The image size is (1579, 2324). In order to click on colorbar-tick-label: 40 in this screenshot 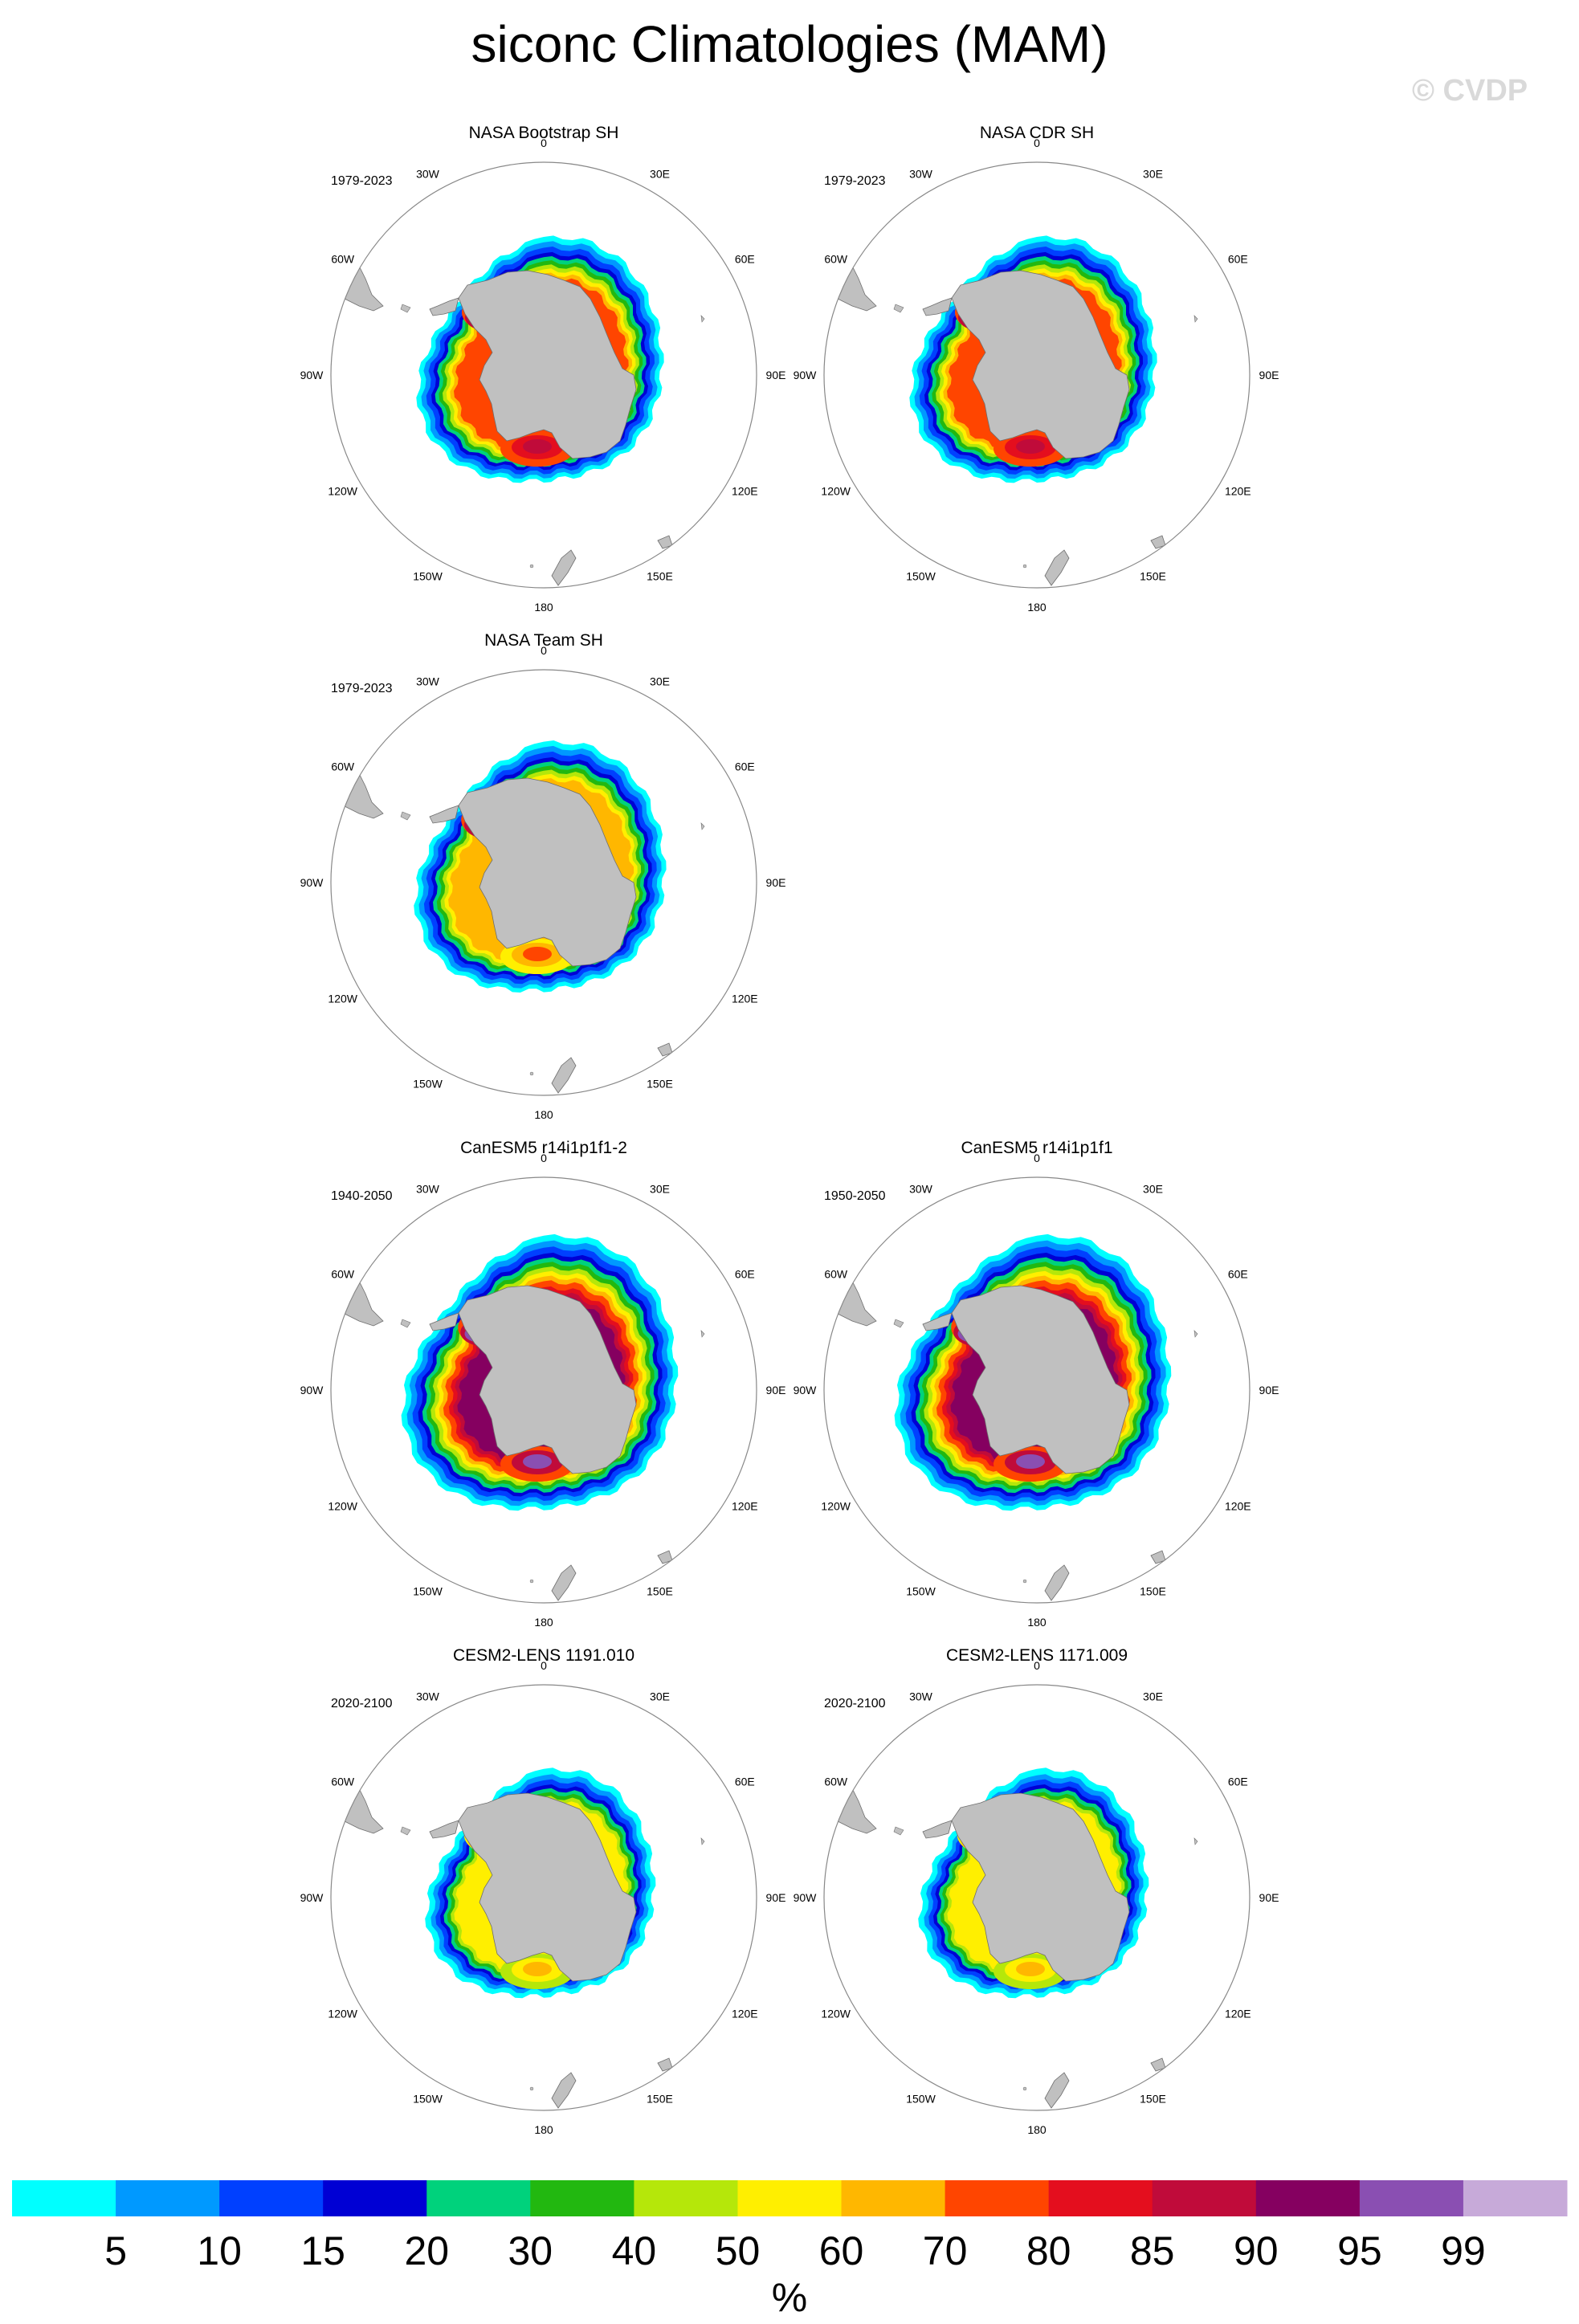, I will do `click(634, 2251)`.